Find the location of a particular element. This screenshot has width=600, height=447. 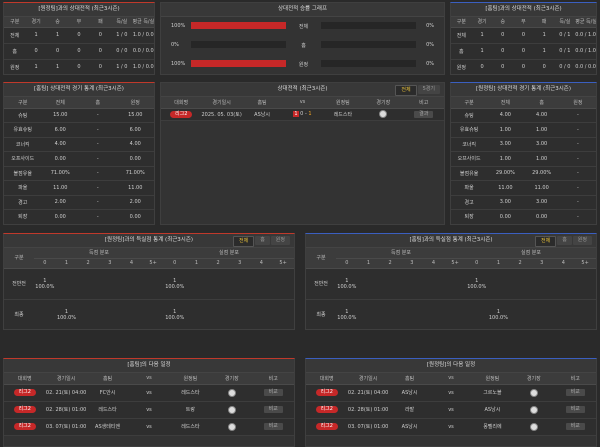

table-row: 코너킥 4.00-4.00 is located at coordinates (79, 144).